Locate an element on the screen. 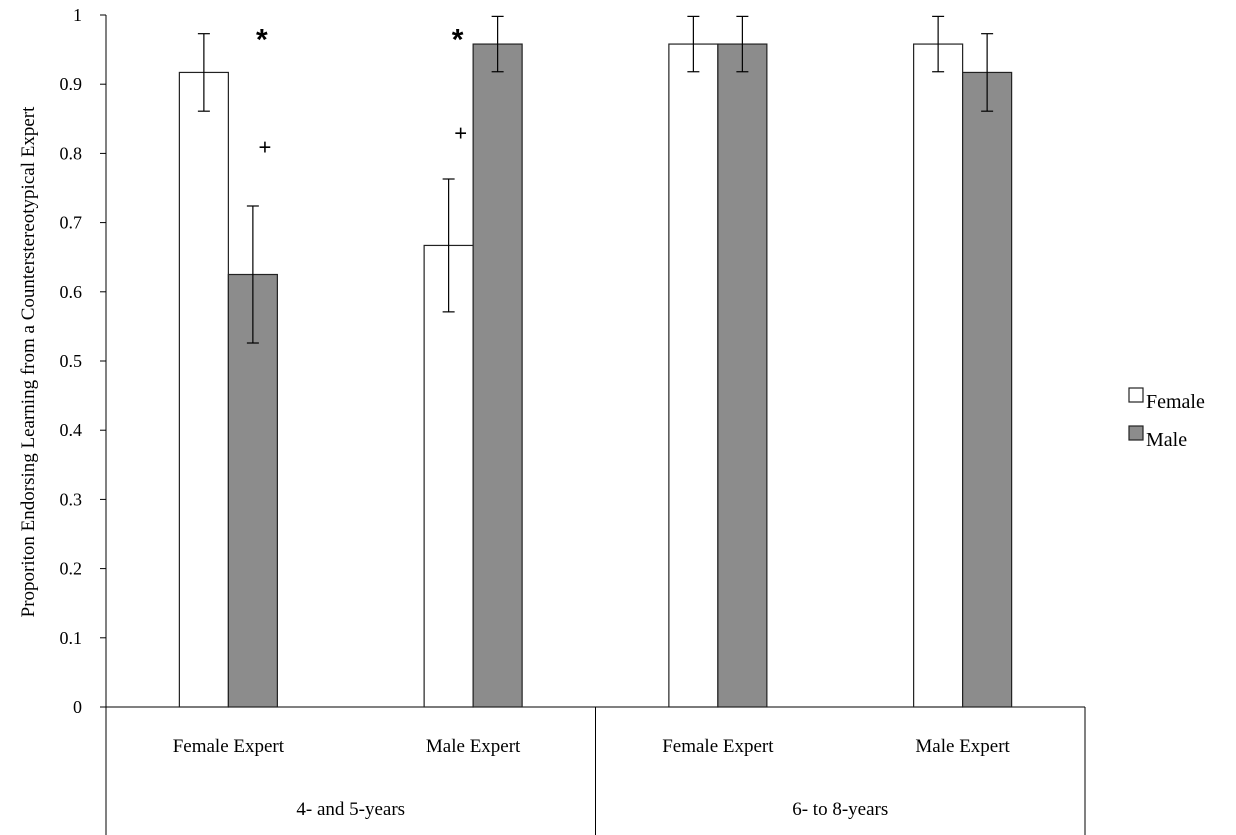 The width and height of the screenshot is (1236, 835). y-tick-label: 0.4 is located at coordinates (71, 430).